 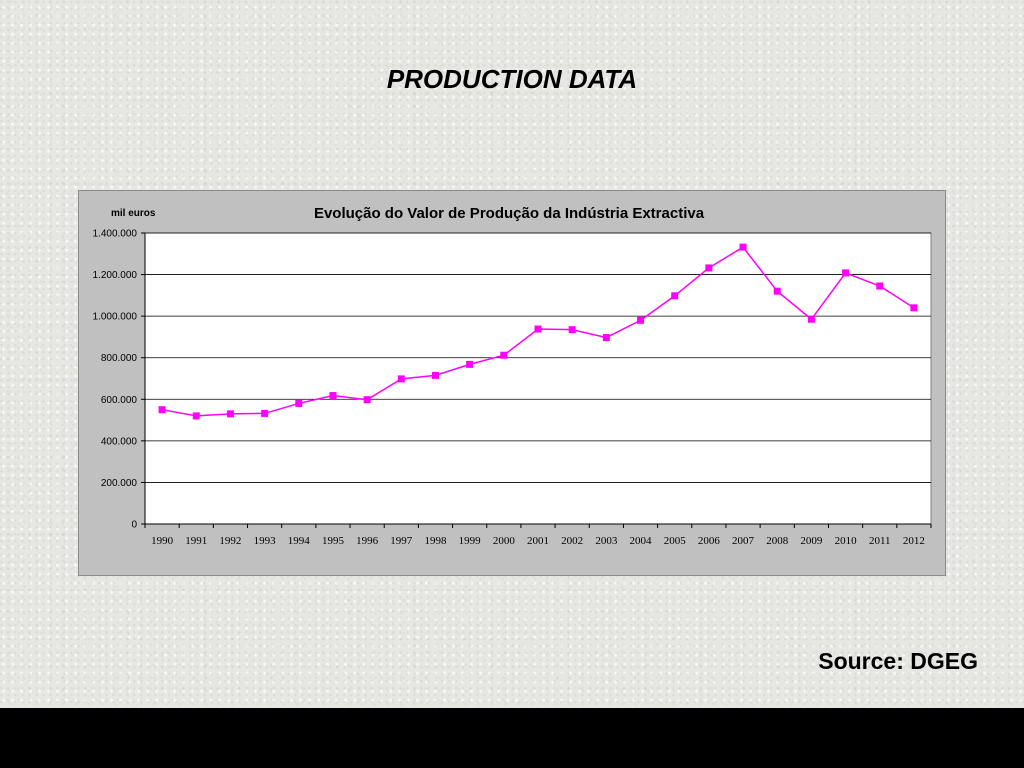 What do you see at coordinates (265, 541) in the screenshot?
I see `x-tick-label: 1993` at bounding box center [265, 541].